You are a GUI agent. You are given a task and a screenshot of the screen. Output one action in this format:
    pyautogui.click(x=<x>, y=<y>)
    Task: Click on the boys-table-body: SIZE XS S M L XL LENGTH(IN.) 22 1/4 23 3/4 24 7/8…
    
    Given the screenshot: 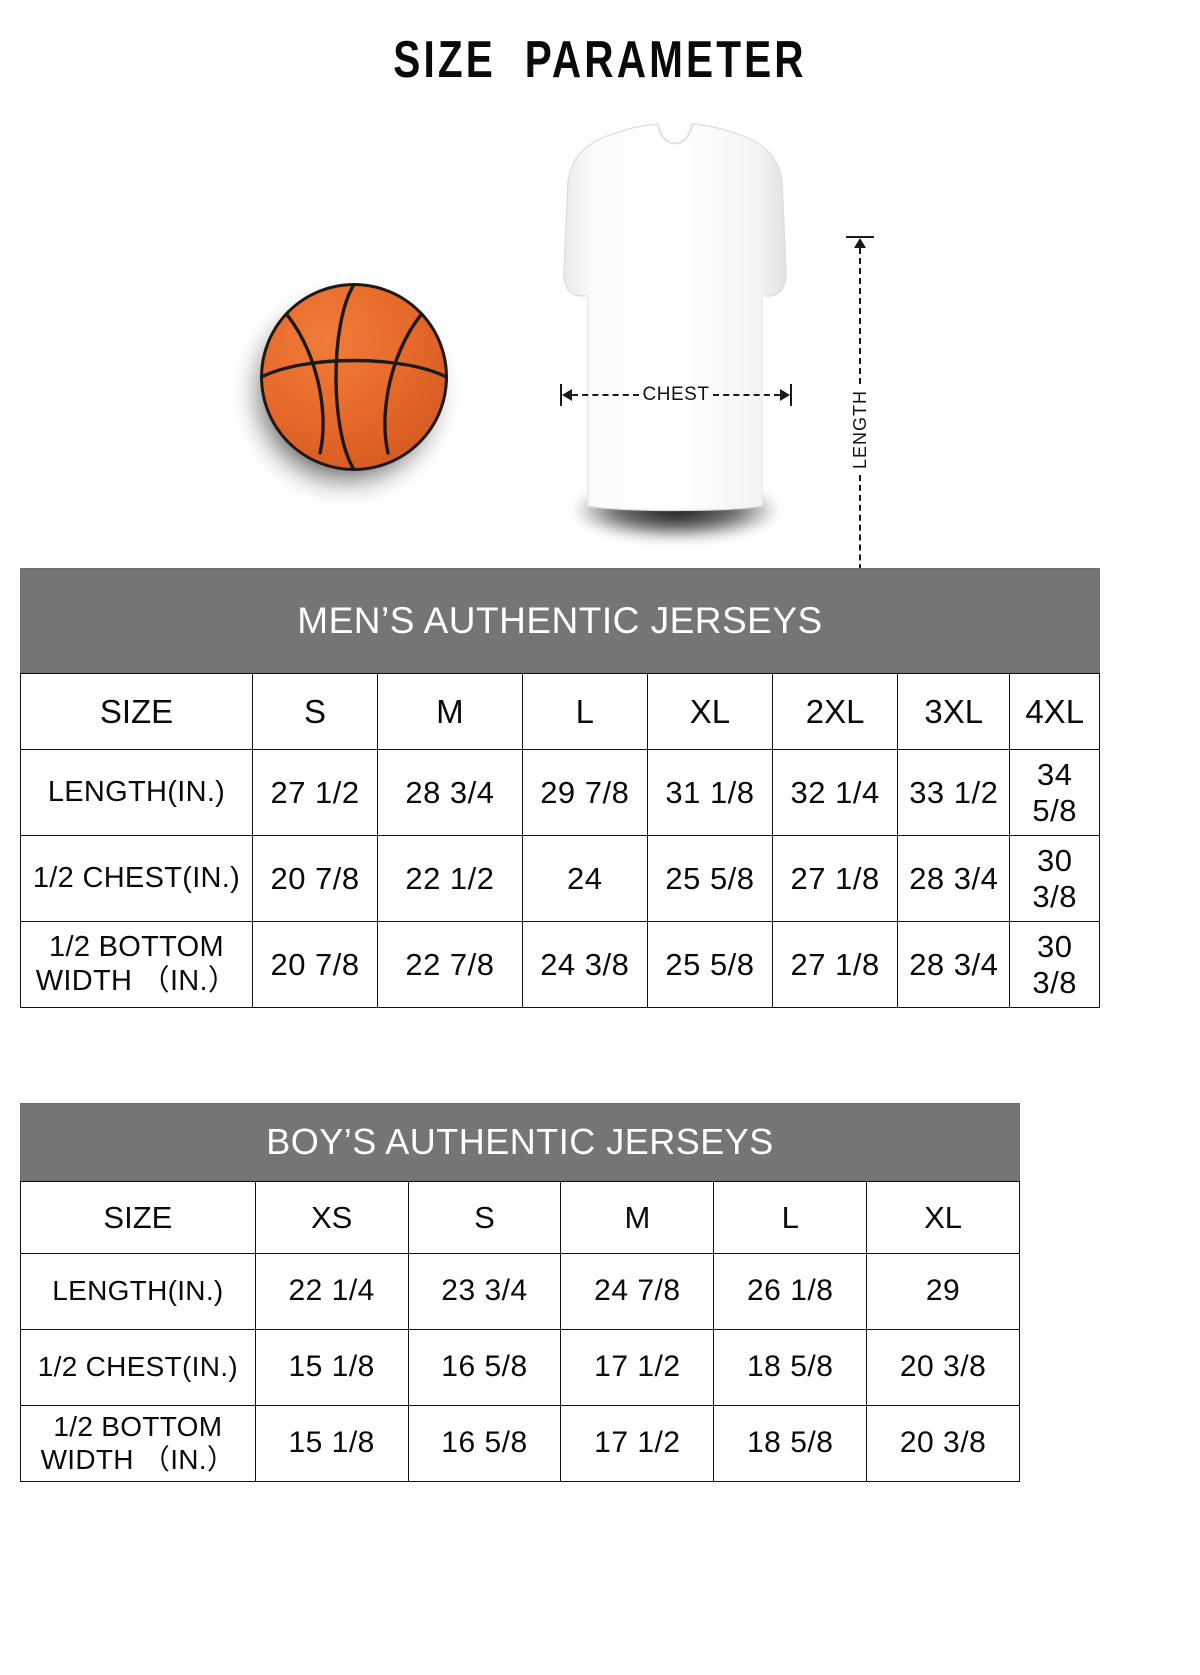 What is the action you would take?
    pyautogui.click(x=520, y=1331)
    